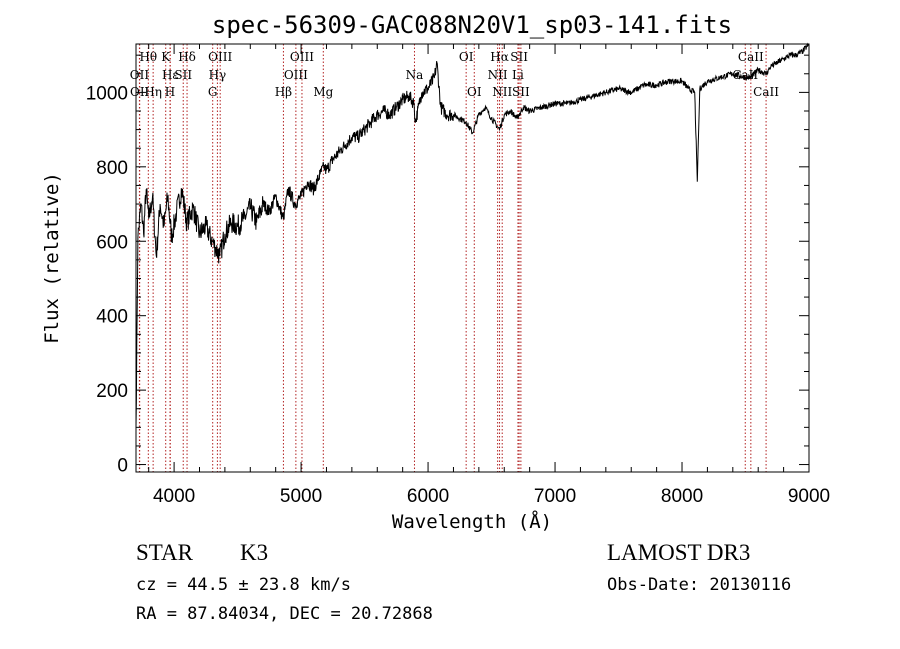 The image size is (900, 649). What do you see at coordinates (678, 552) in the screenshot?
I see `survey-name: LAMOST DR3` at bounding box center [678, 552].